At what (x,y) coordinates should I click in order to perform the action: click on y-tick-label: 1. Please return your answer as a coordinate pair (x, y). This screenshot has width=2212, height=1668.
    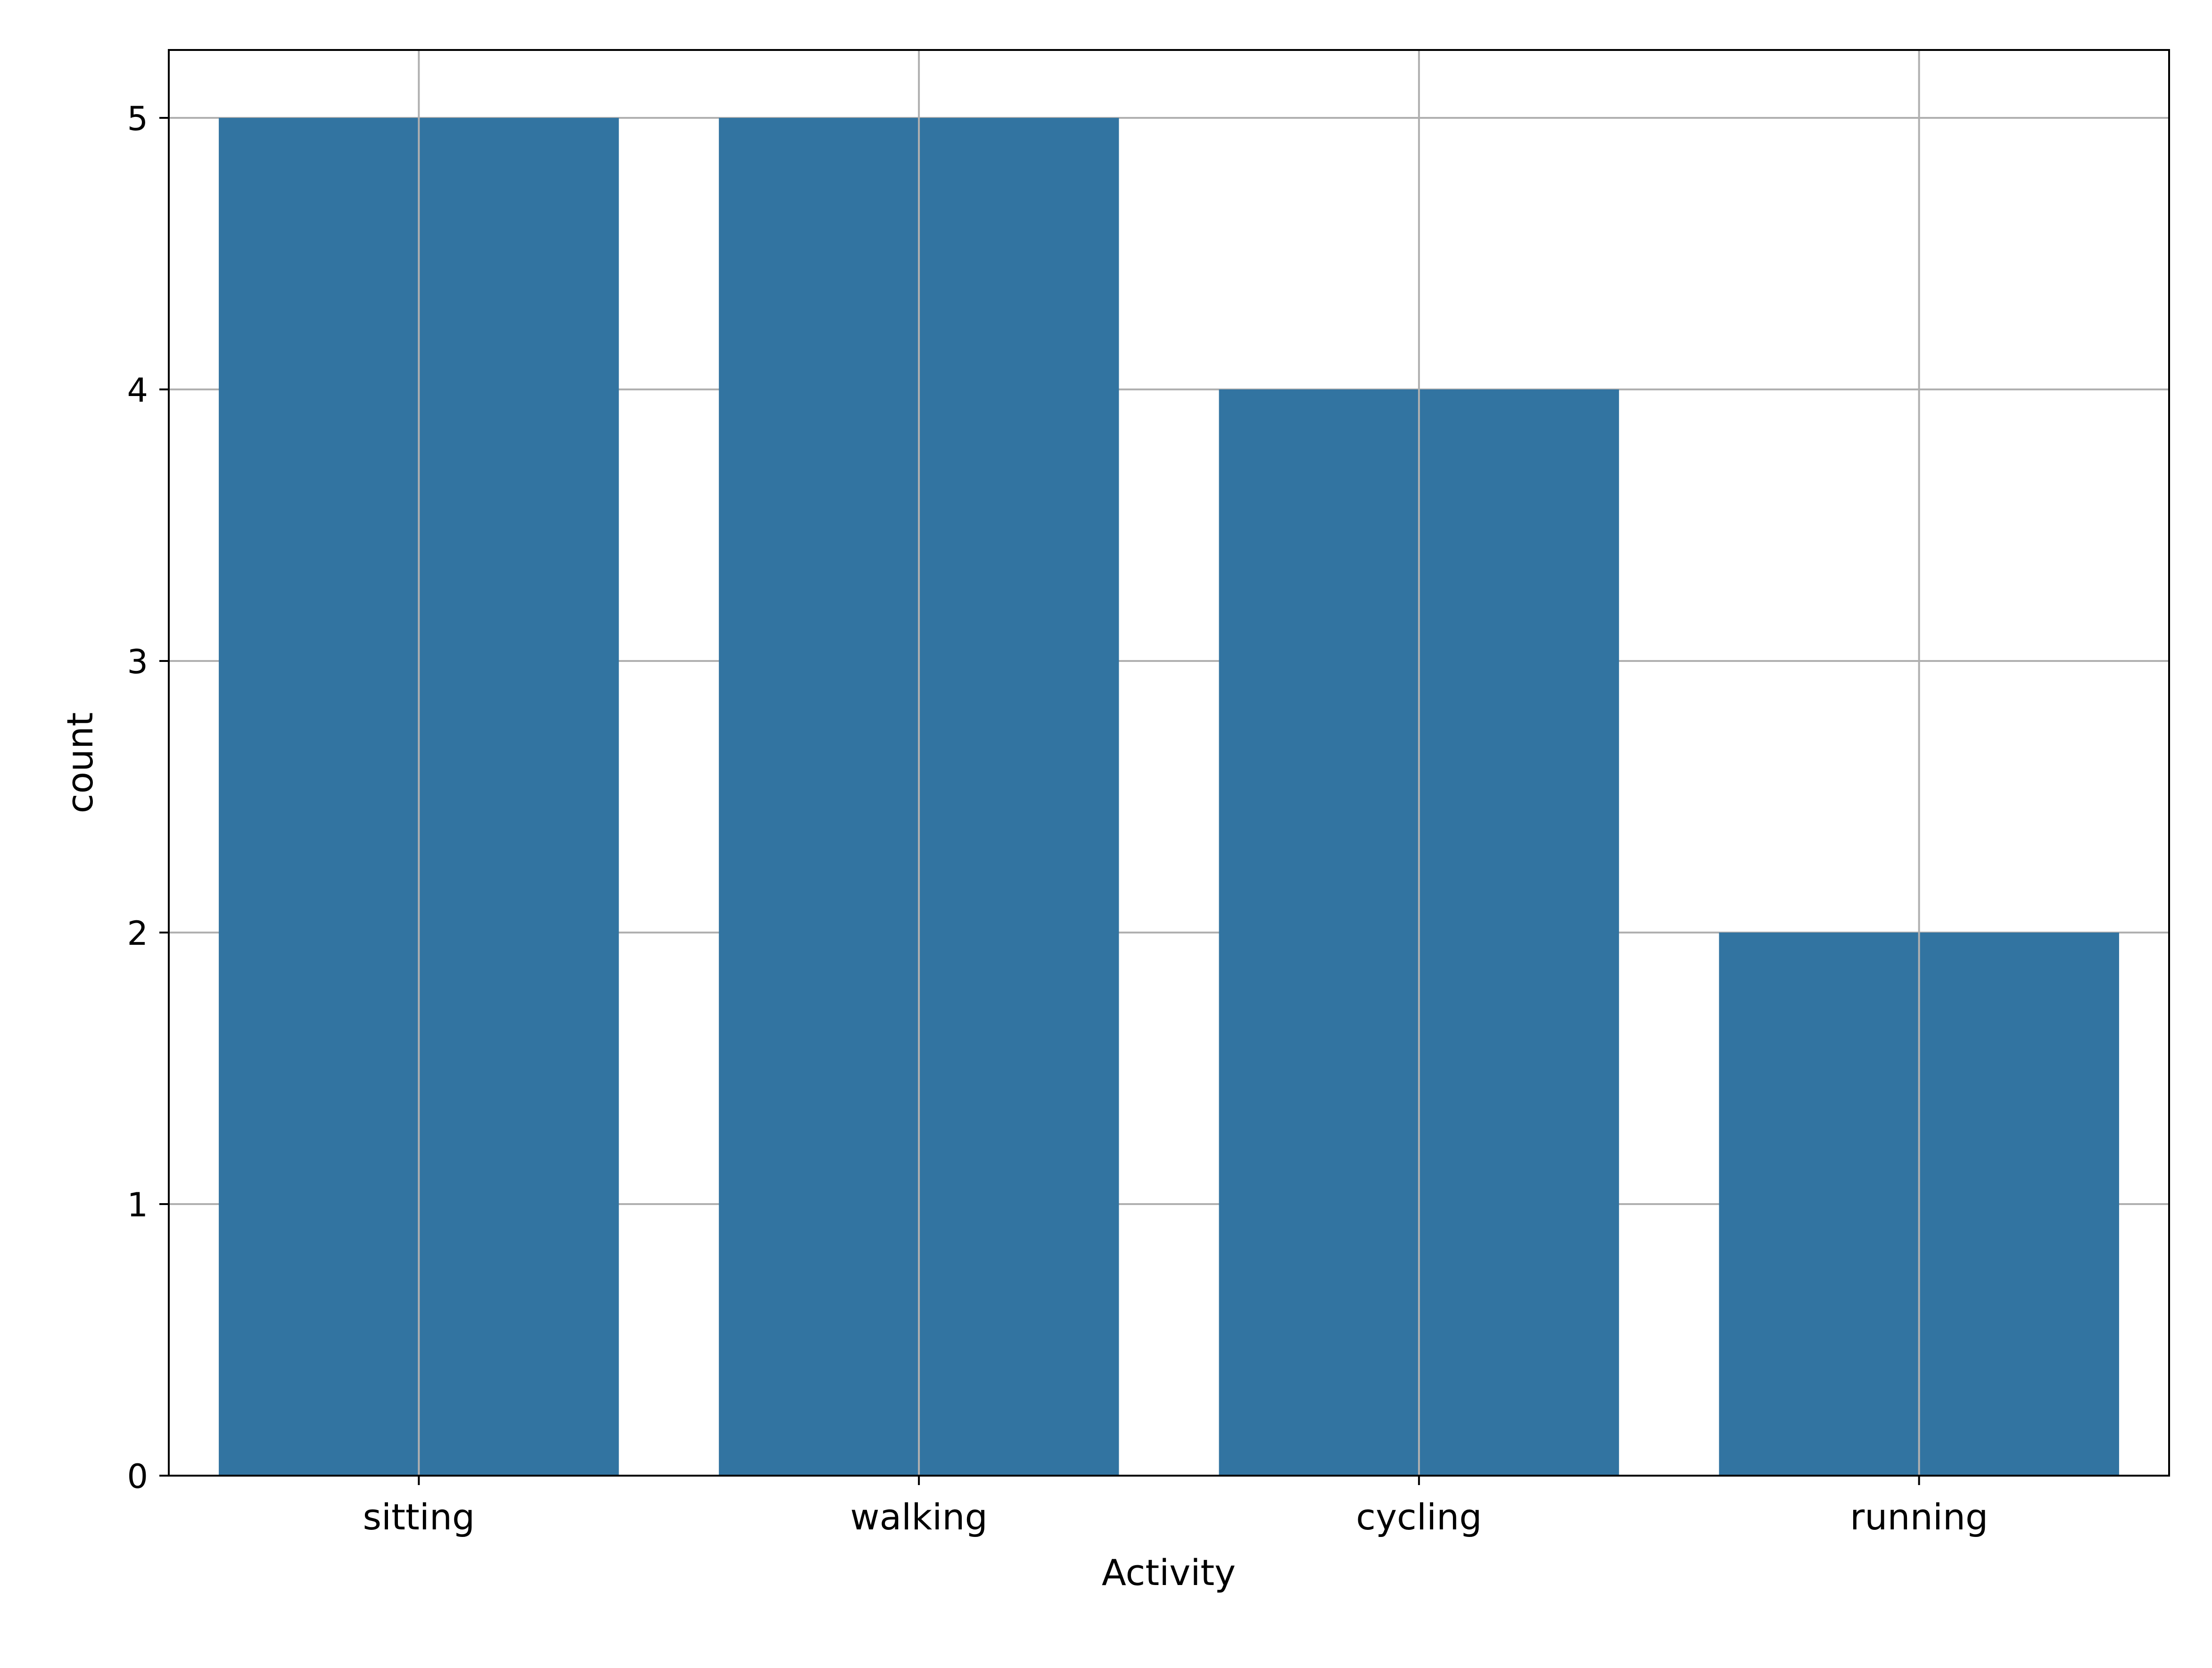
    Looking at the image, I should click on (137, 1205).